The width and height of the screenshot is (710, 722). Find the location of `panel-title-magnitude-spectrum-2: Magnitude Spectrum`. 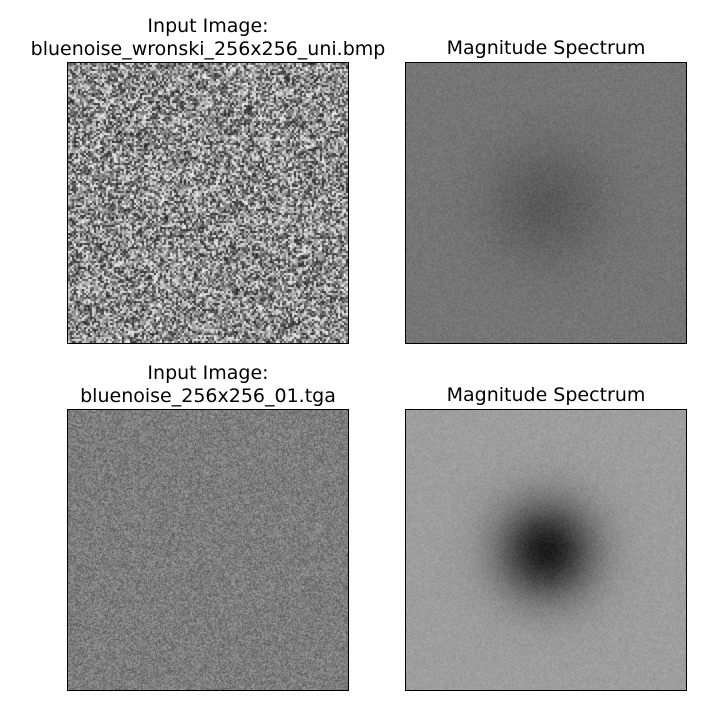

panel-title-magnitude-spectrum-2: Magnitude Spectrum is located at coordinates (546, 395).